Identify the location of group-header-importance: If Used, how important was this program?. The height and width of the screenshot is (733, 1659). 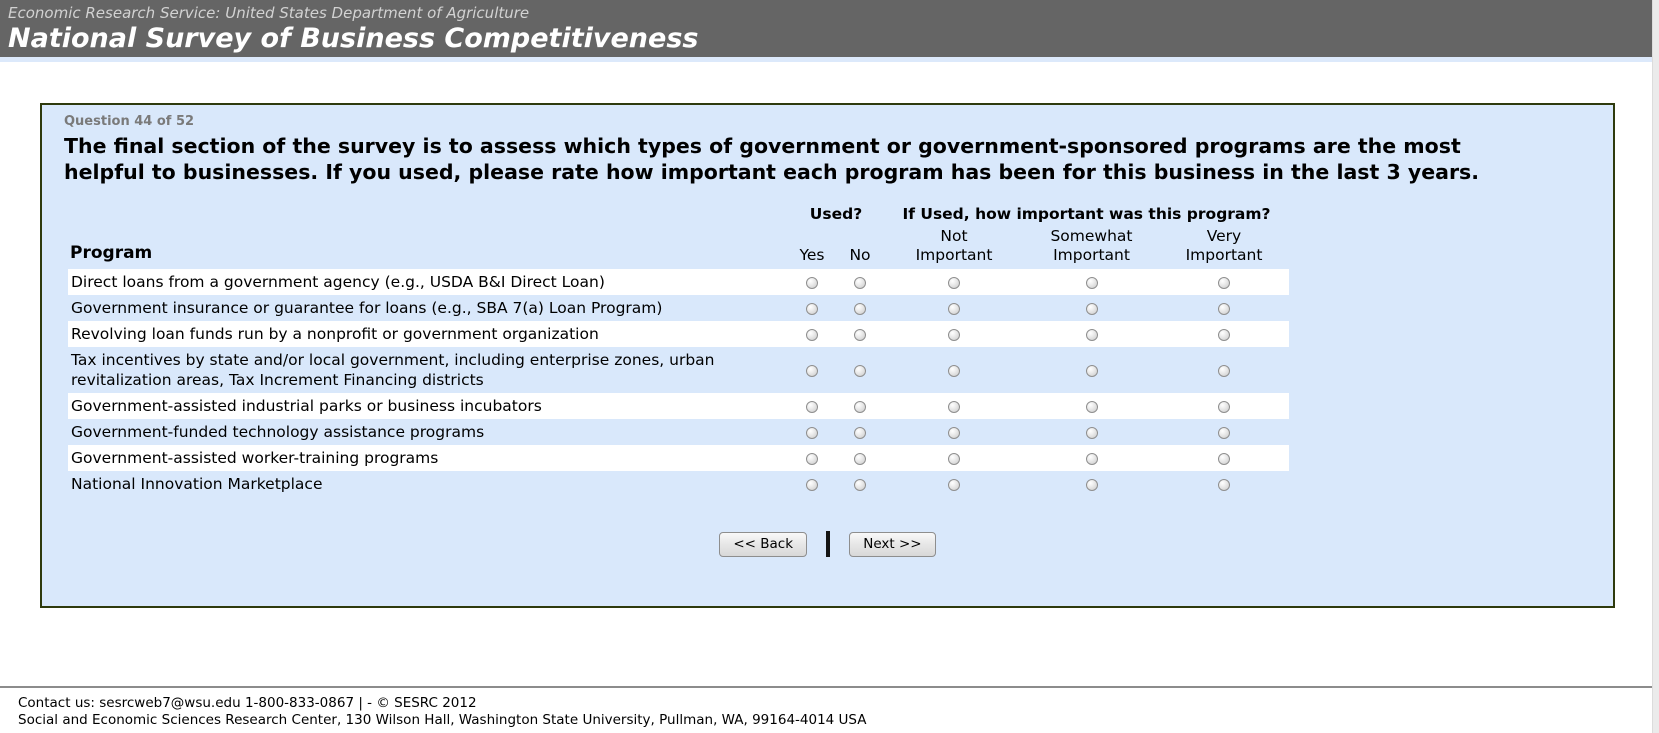
(1086, 214).